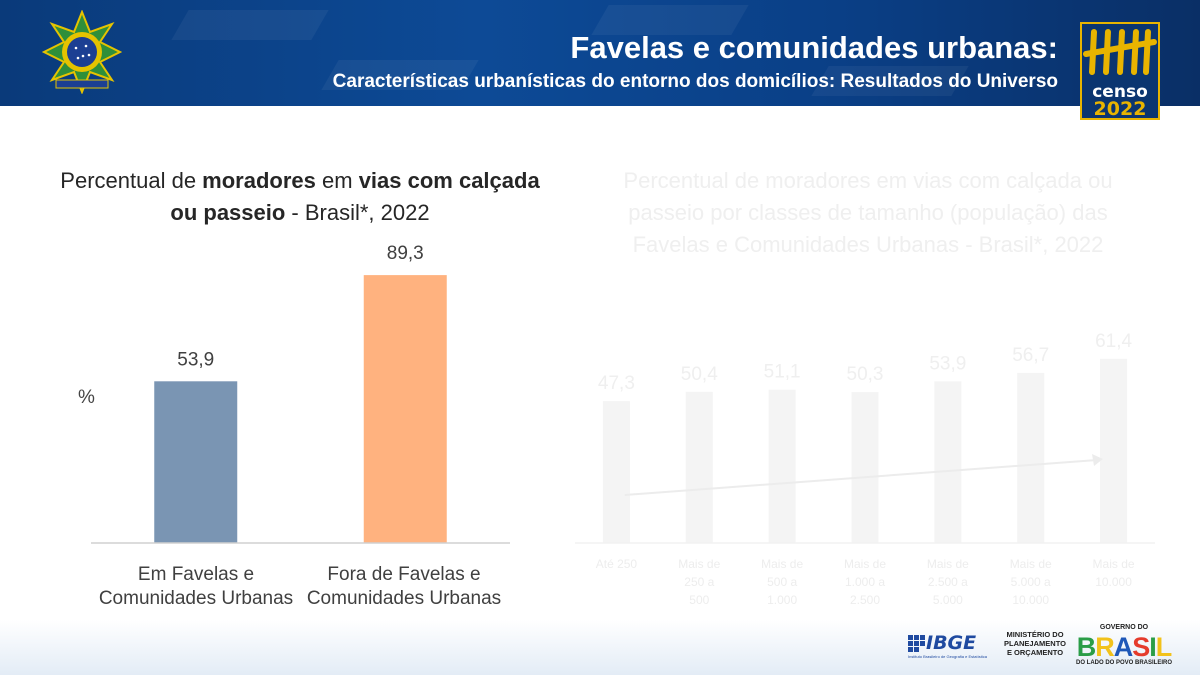  What do you see at coordinates (1120, 109) in the screenshot?
I see `censo-logo-year: 2022` at bounding box center [1120, 109].